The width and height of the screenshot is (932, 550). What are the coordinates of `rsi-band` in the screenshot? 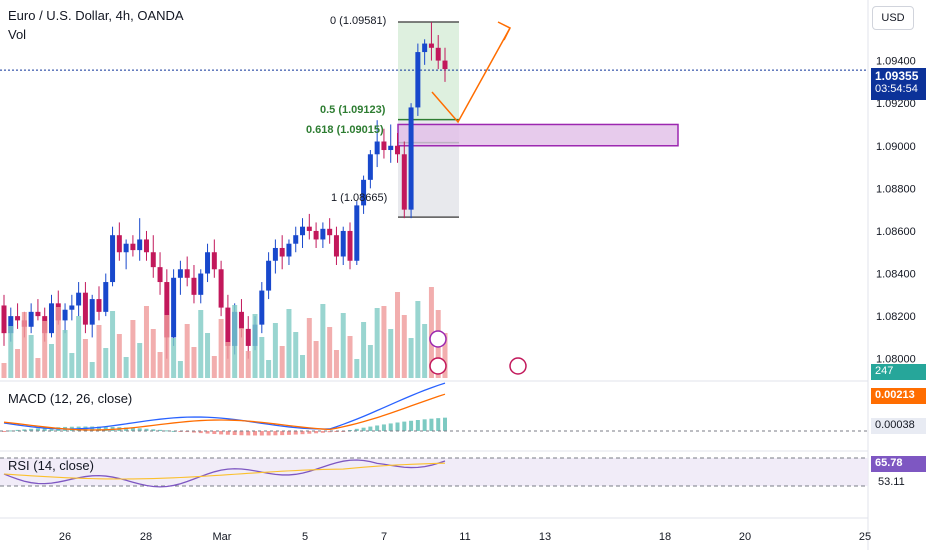 It's located at (220, 472).